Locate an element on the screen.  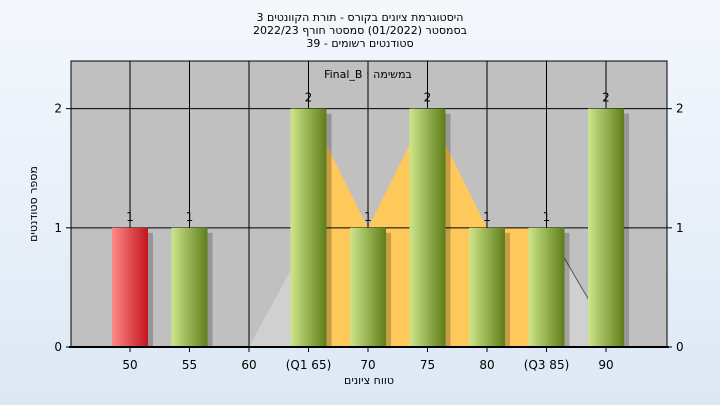
data-label-80: 1 is located at coordinates (487, 217).